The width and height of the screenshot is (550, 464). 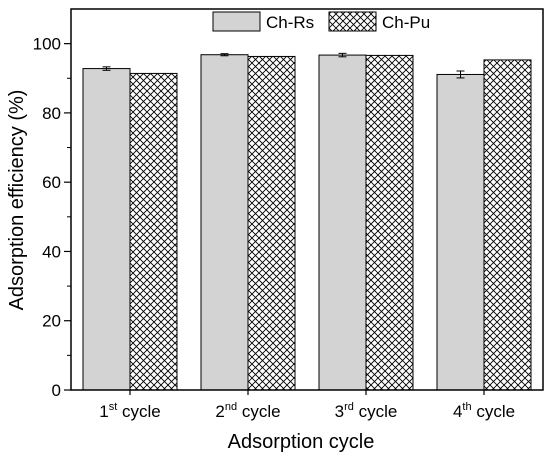 What do you see at coordinates (51, 113) in the screenshot?
I see `y-tick-label: 80` at bounding box center [51, 113].